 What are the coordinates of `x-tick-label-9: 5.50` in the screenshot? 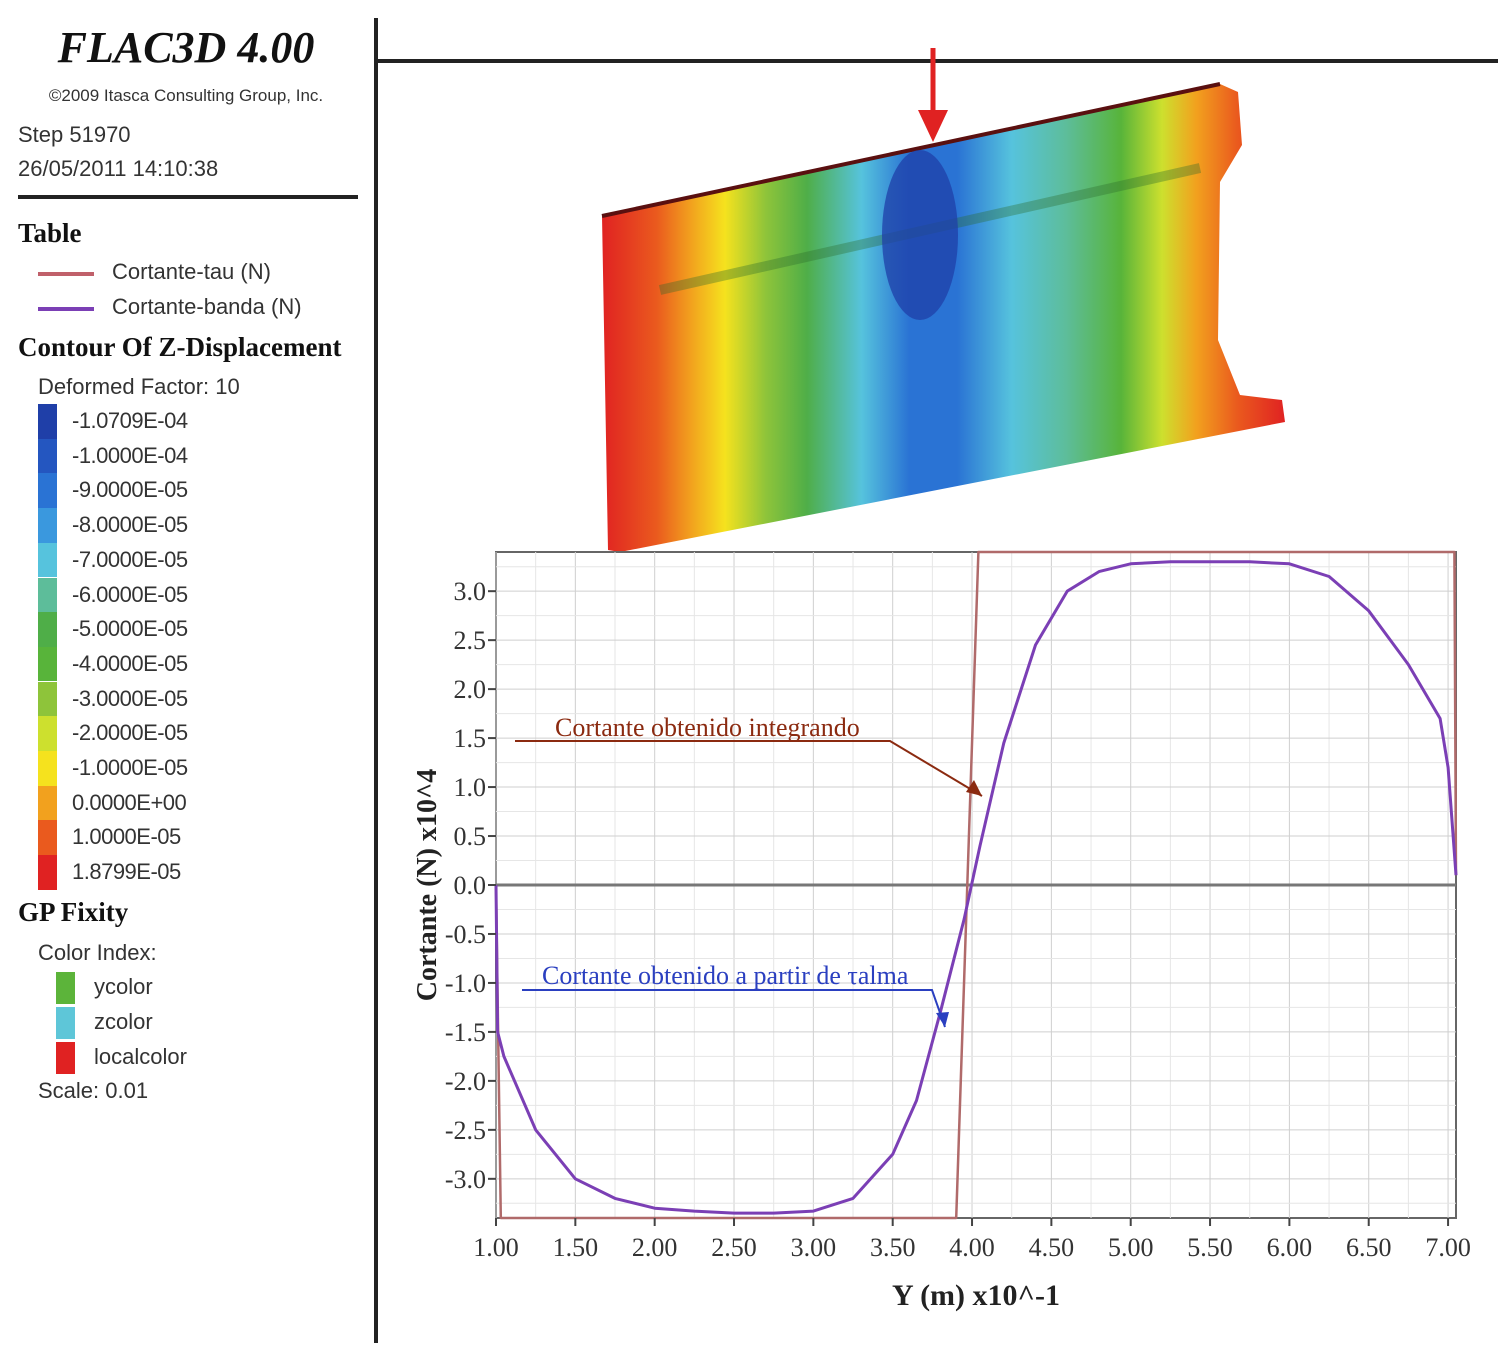 It's located at (1210, 1247).